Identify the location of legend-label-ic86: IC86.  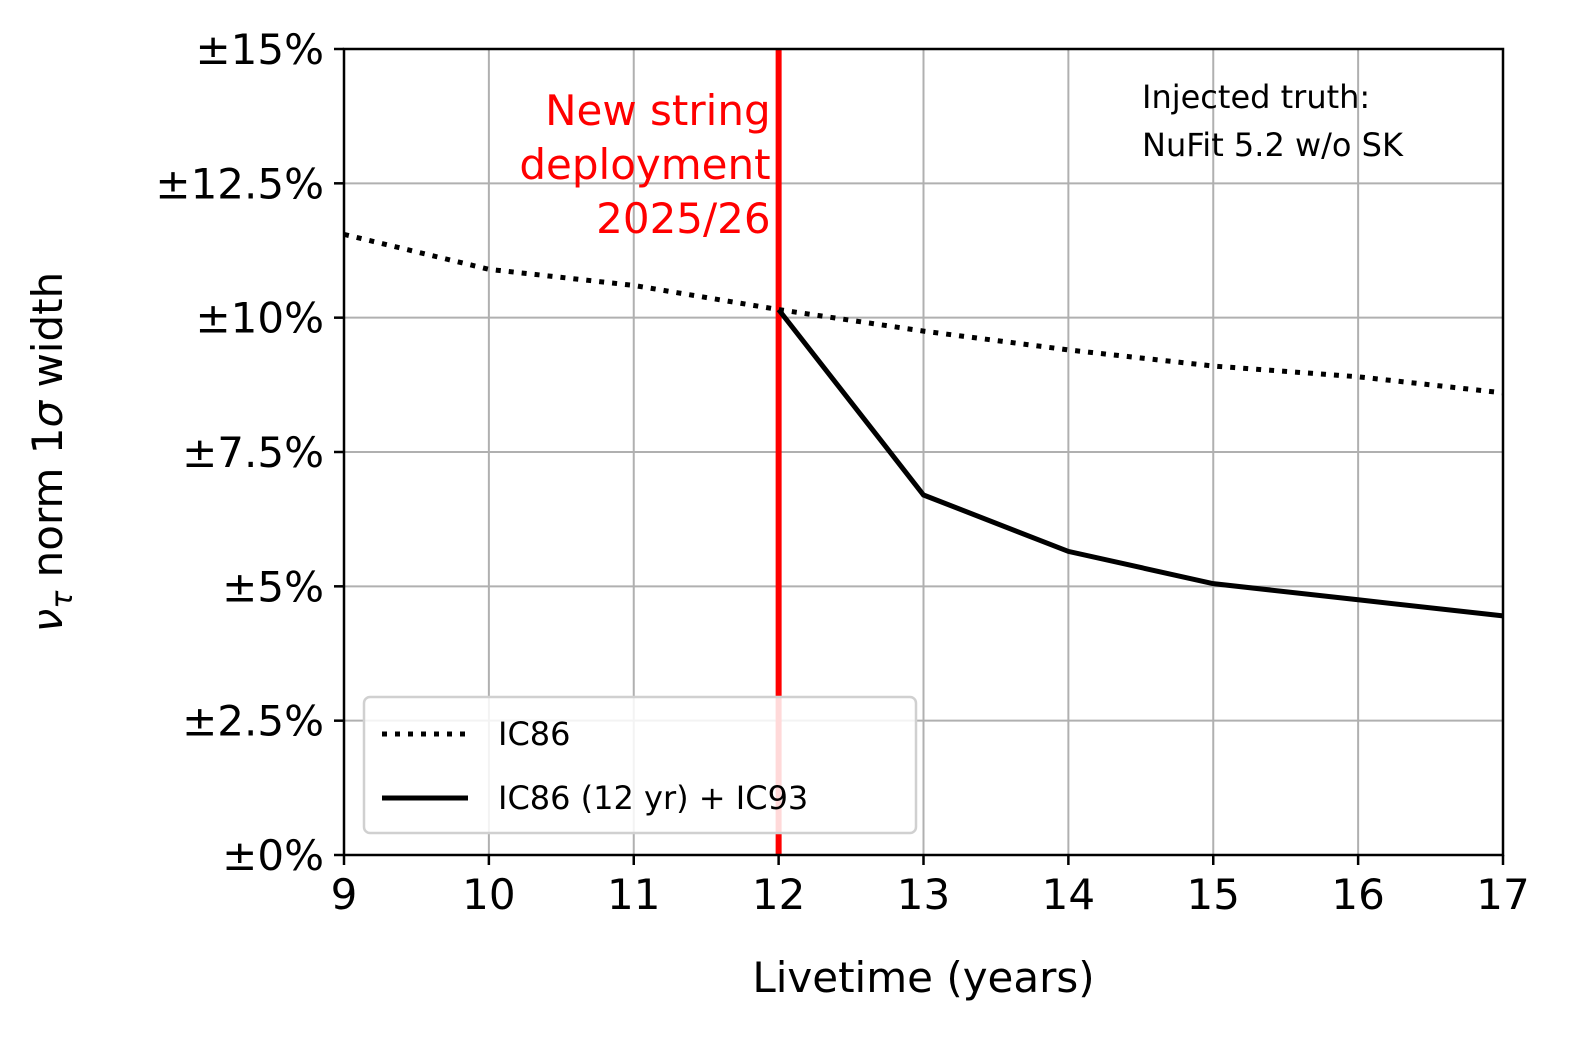
(534, 734).